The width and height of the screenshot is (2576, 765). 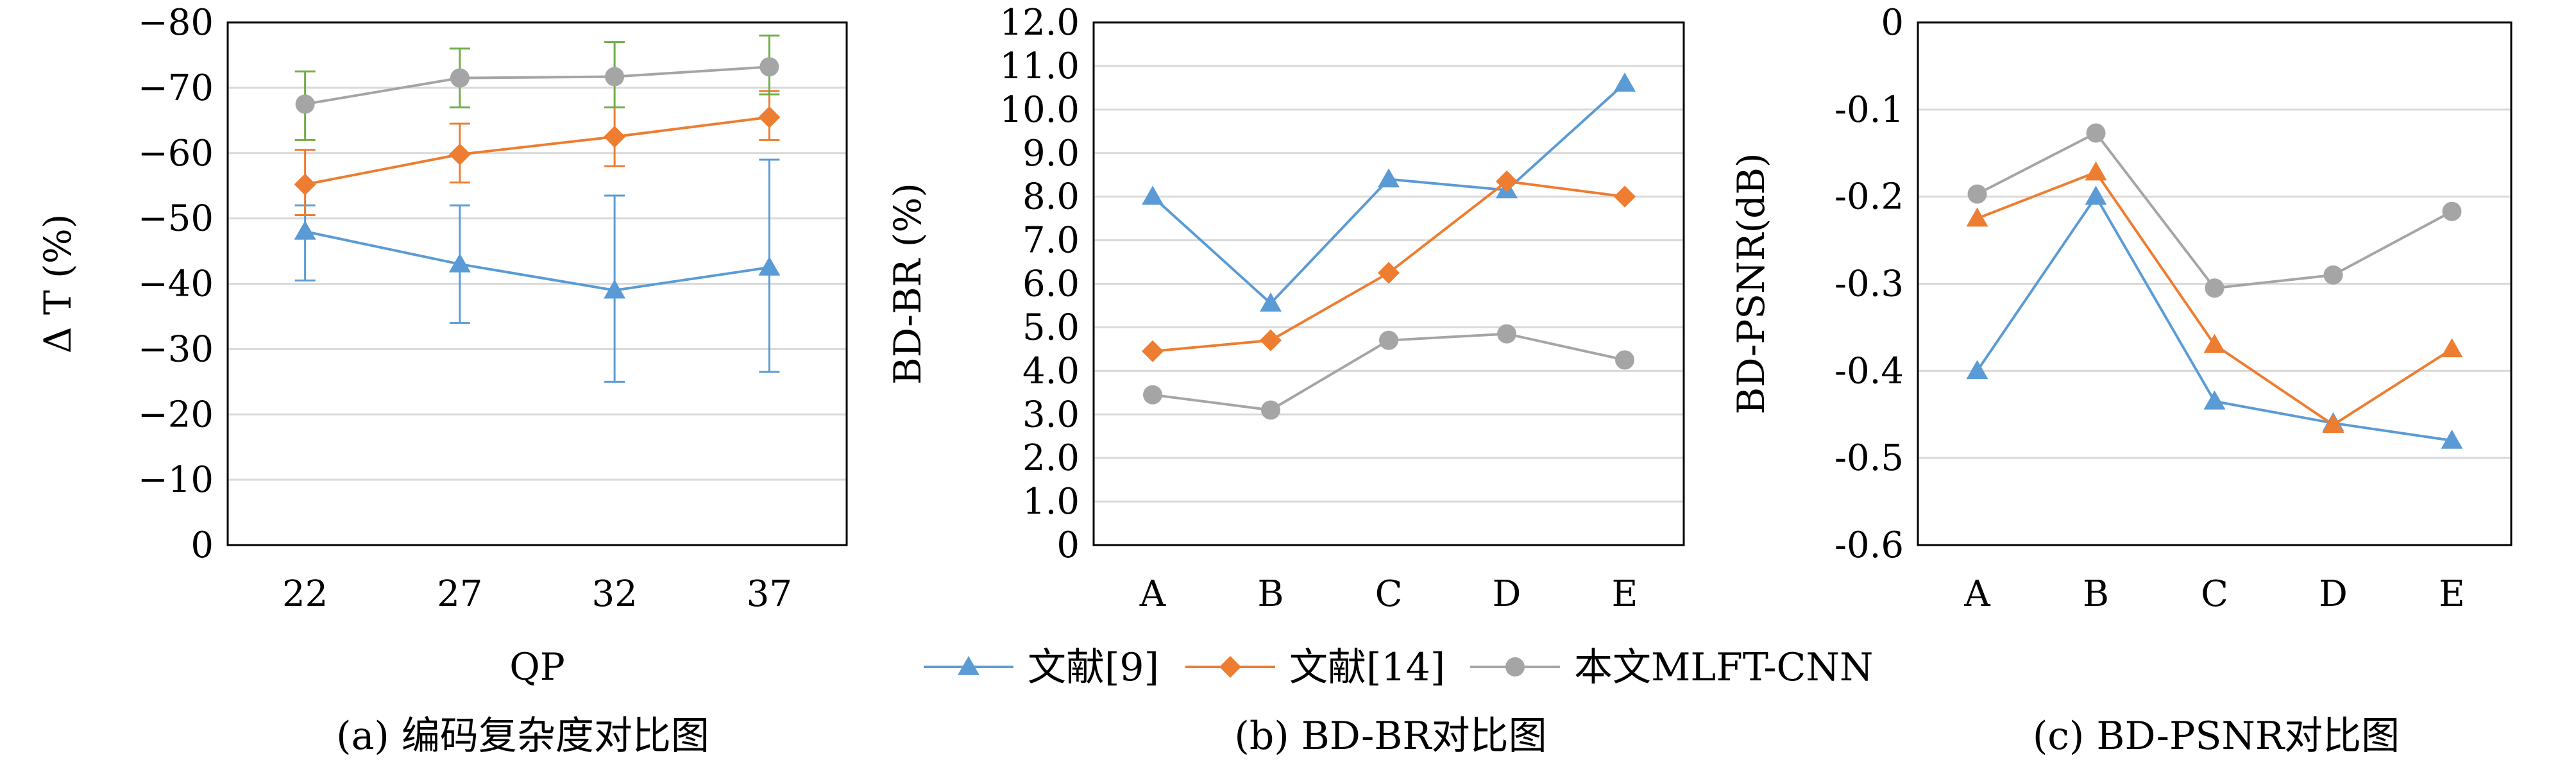 What do you see at coordinates (1367, 667) in the screenshot?
I see `legend-label: 文献[14]` at bounding box center [1367, 667].